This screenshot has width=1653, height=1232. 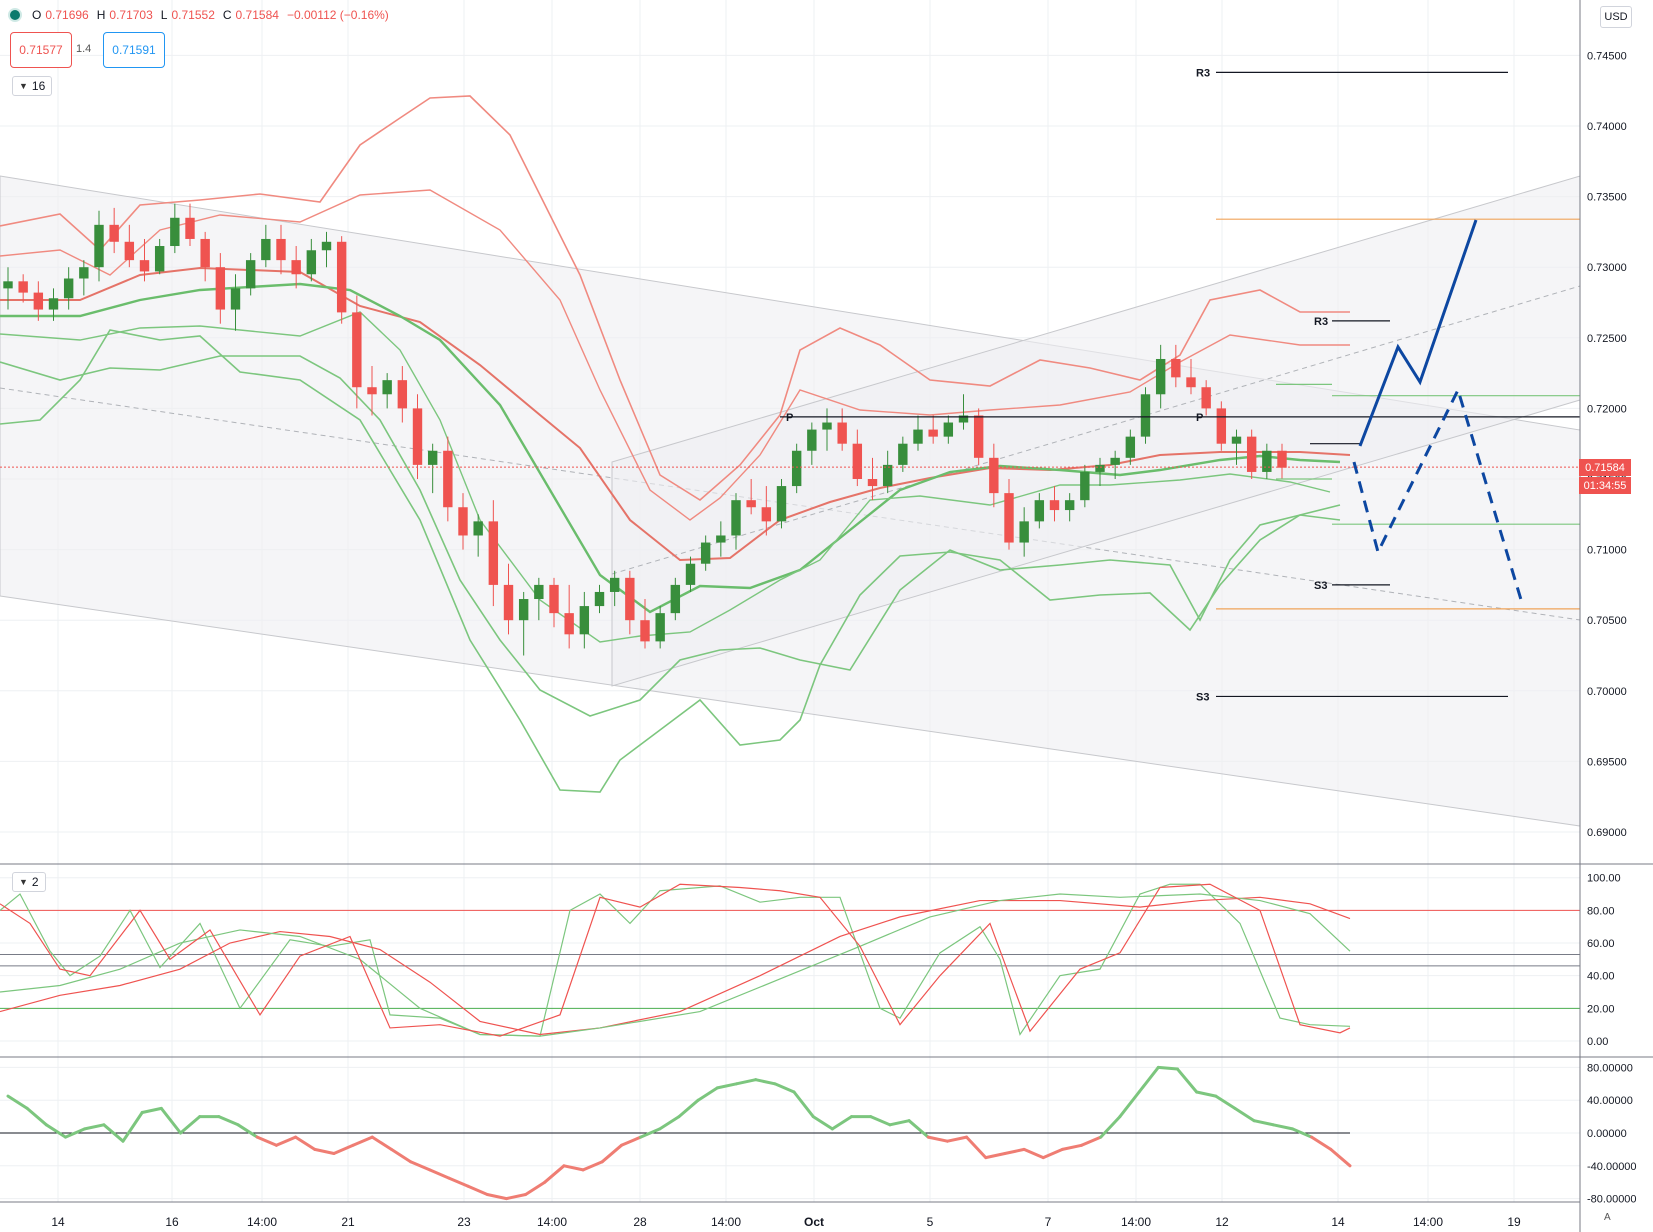 What do you see at coordinates (35, 882) in the screenshot?
I see `oscillator-count: 2` at bounding box center [35, 882].